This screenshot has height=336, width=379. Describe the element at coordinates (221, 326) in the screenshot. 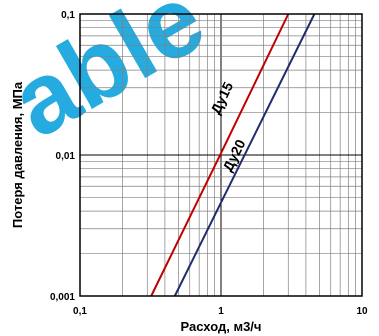

I see `x-axis-title: Расход, м3/ч` at that location.